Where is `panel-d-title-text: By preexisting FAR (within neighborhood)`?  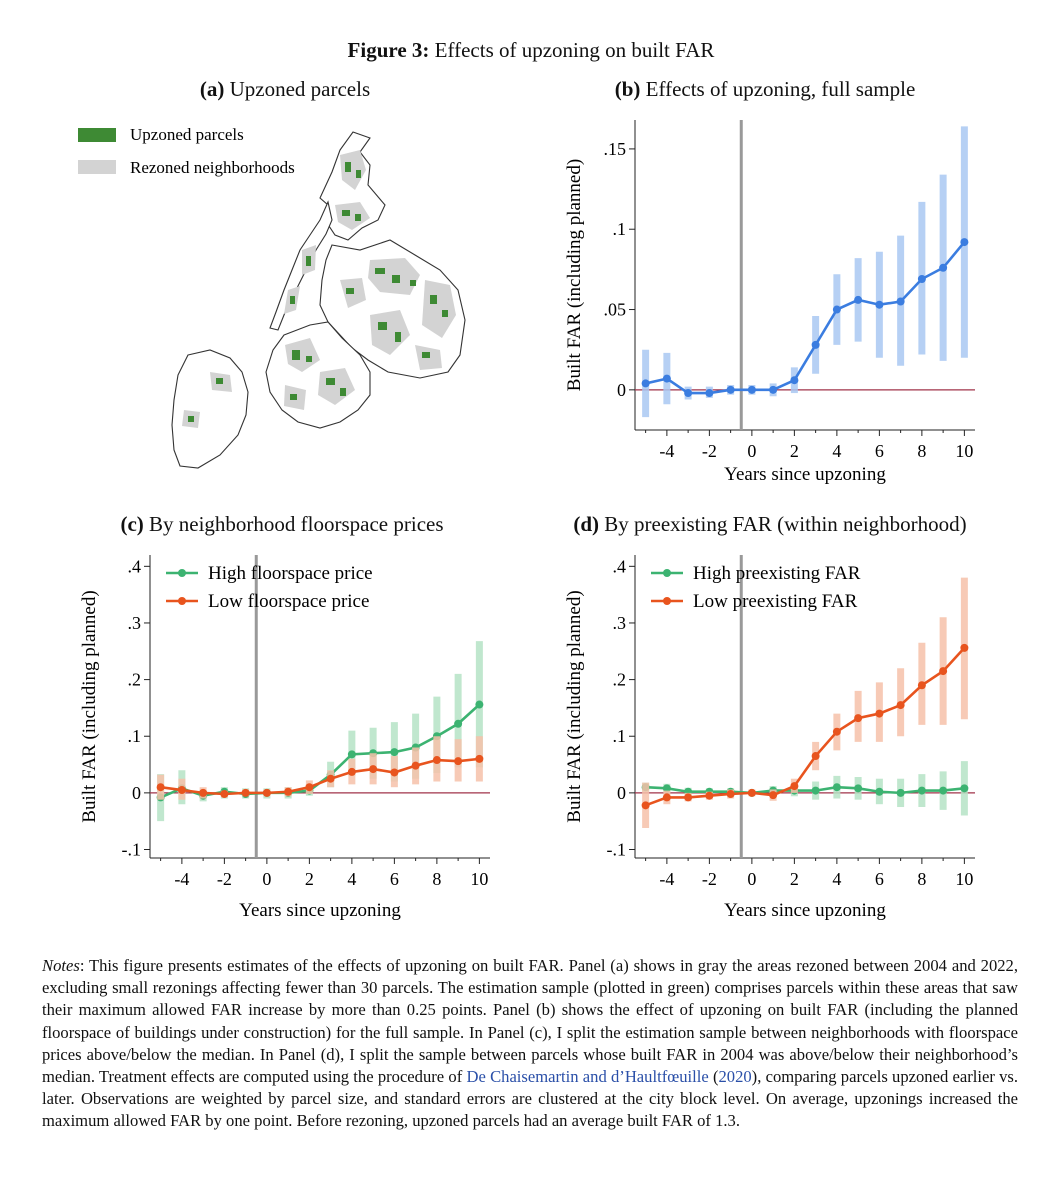 panel-d-title-text: By preexisting FAR (within neighborhood) is located at coordinates (785, 524).